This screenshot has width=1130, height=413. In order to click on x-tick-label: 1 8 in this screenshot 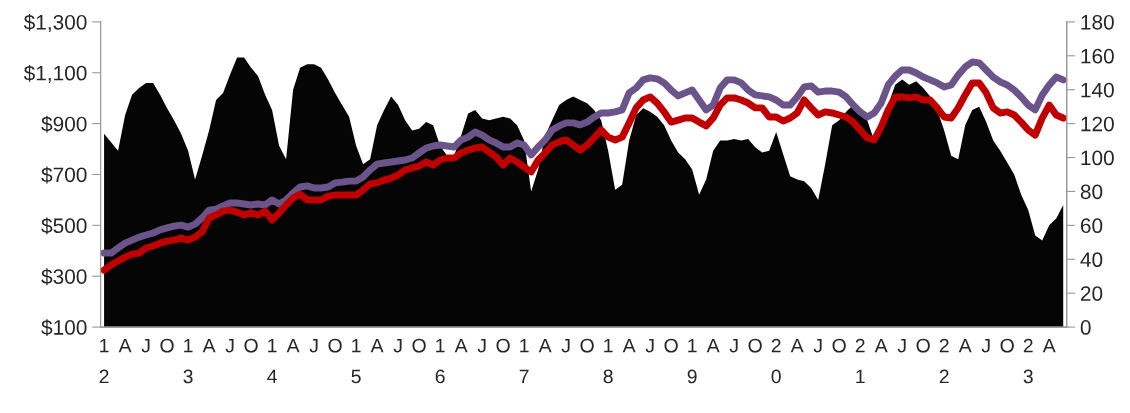, I will do `click(608, 361)`.